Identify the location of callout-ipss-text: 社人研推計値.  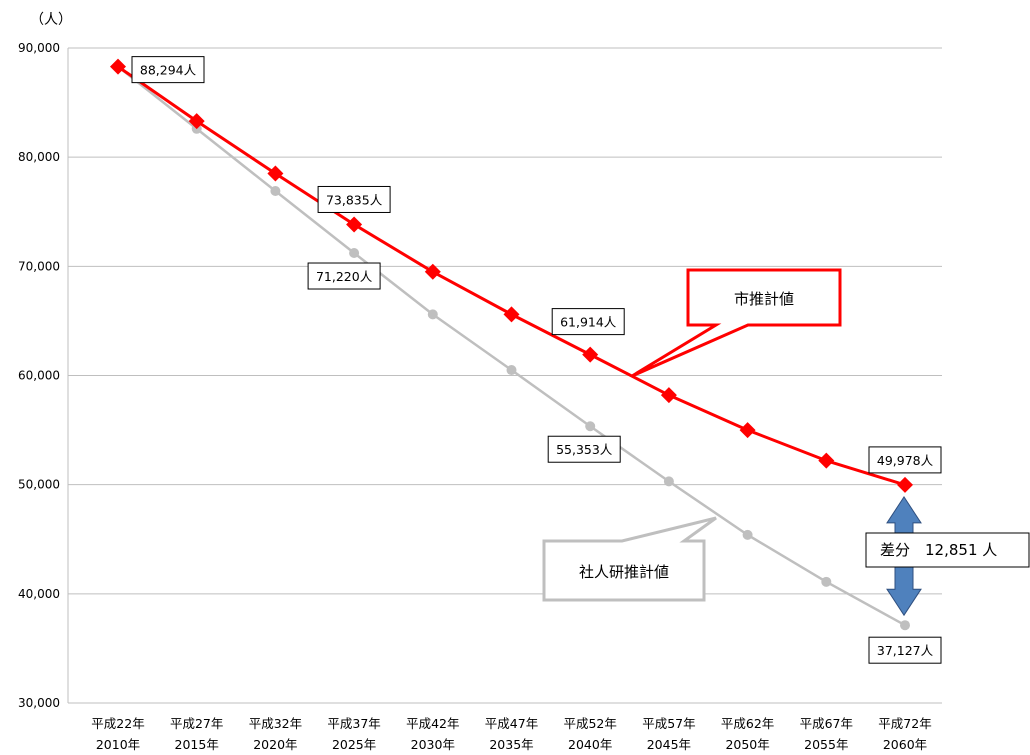
(624, 572).